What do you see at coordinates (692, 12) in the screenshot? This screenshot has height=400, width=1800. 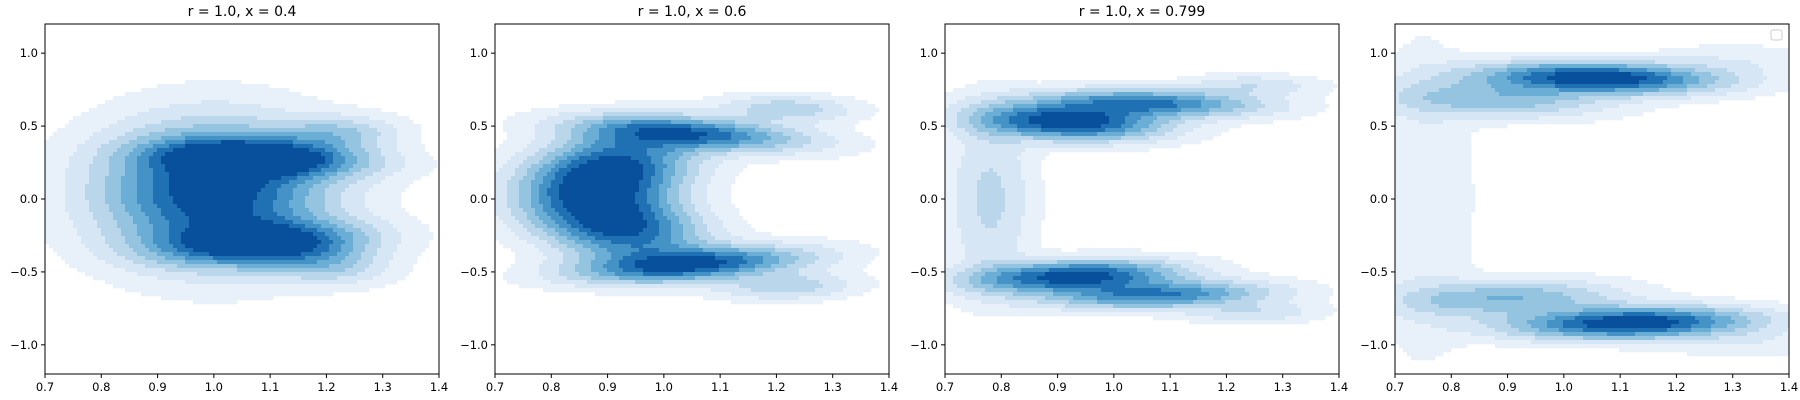 I see `subplot-title: r = 1.0, x = 0.6` at bounding box center [692, 12].